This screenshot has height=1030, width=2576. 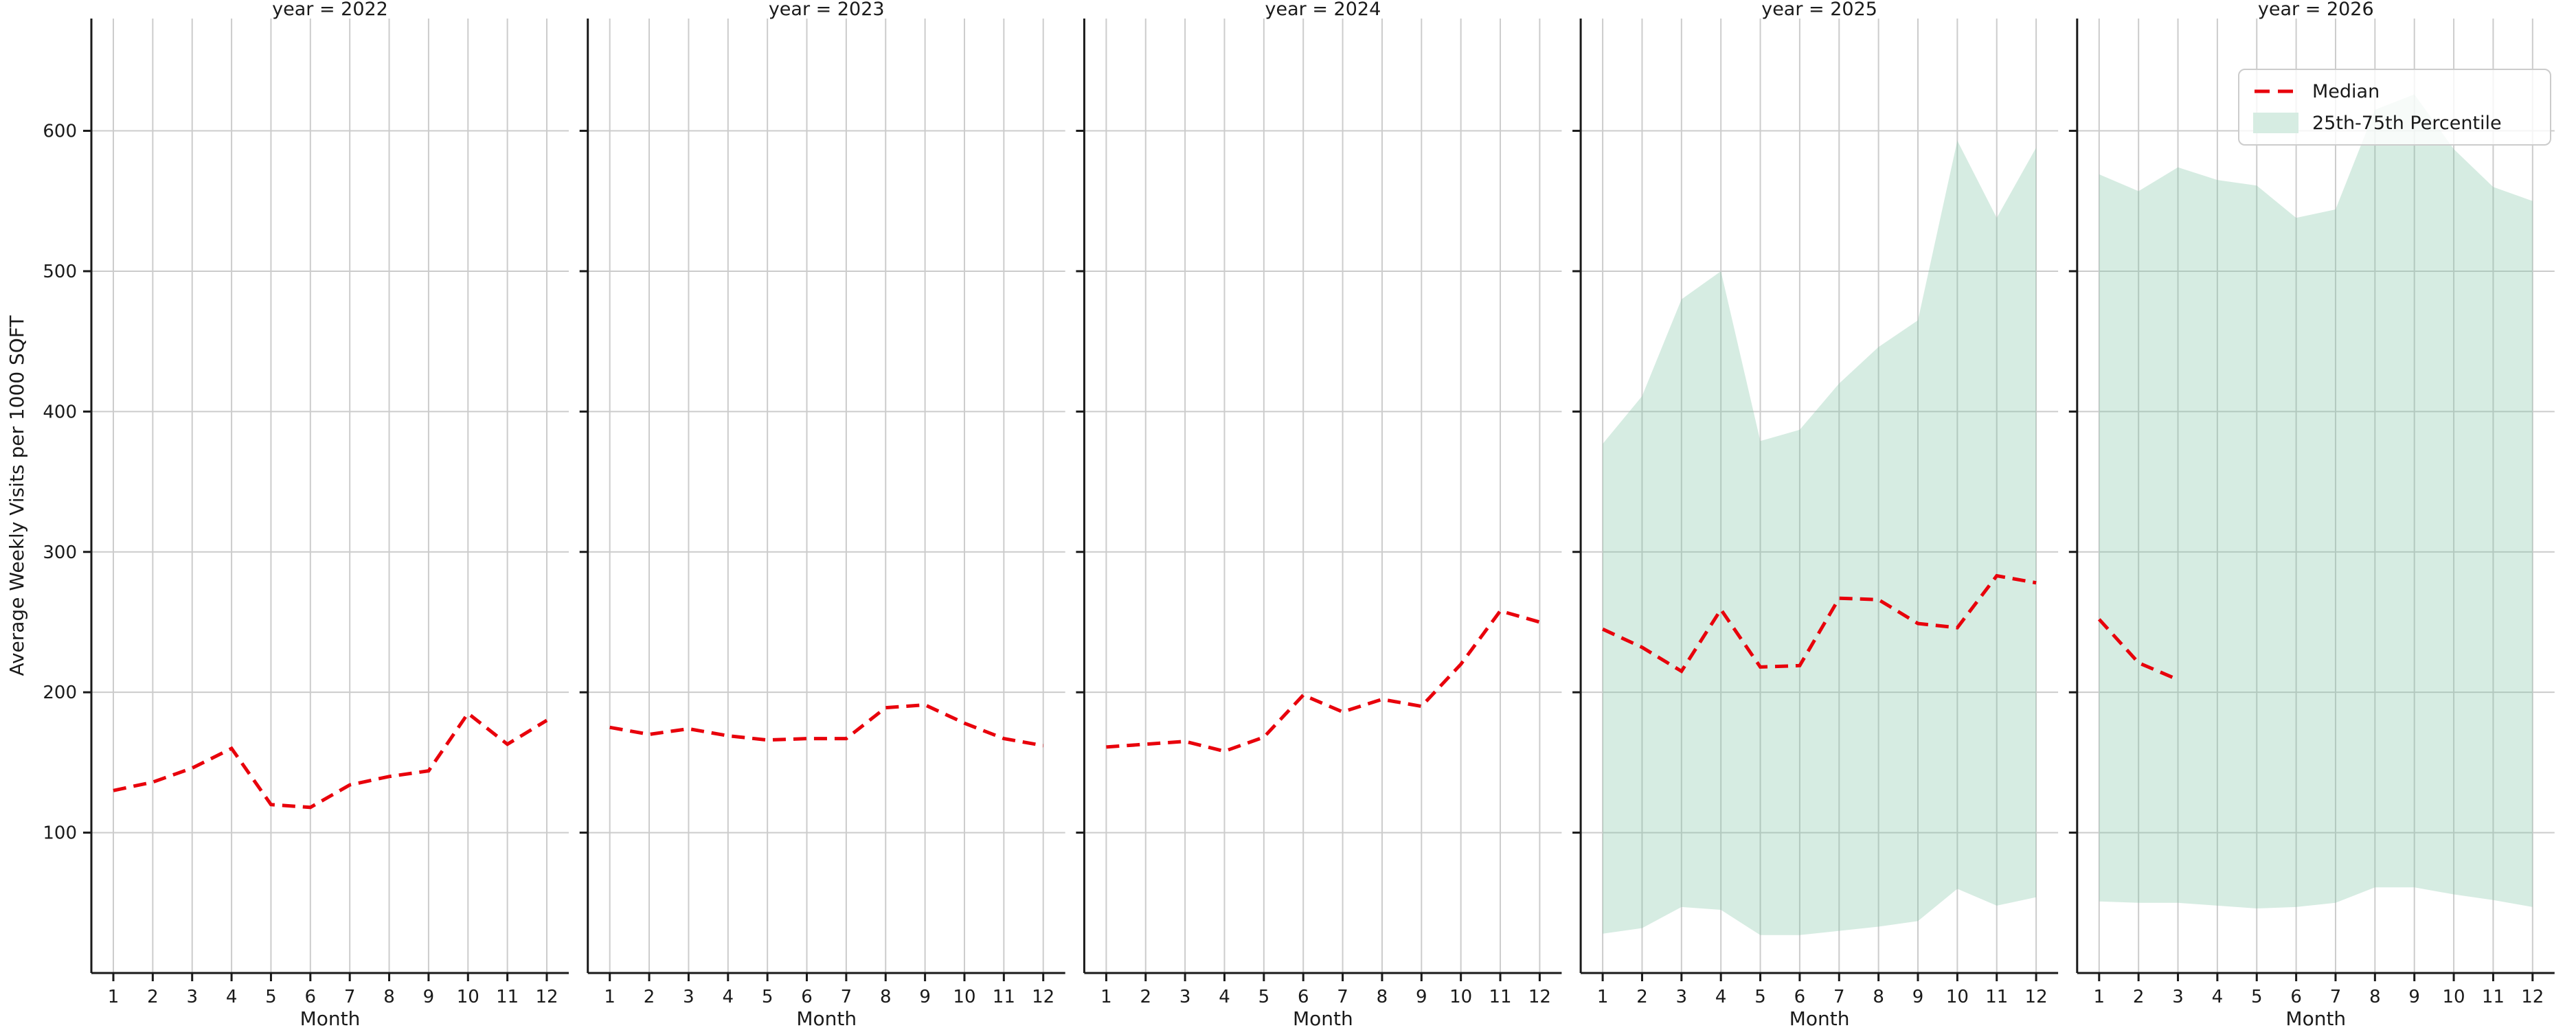 What do you see at coordinates (2407, 123) in the screenshot?
I see `legend-label-percentile-band: 25th-75th Percentile` at bounding box center [2407, 123].